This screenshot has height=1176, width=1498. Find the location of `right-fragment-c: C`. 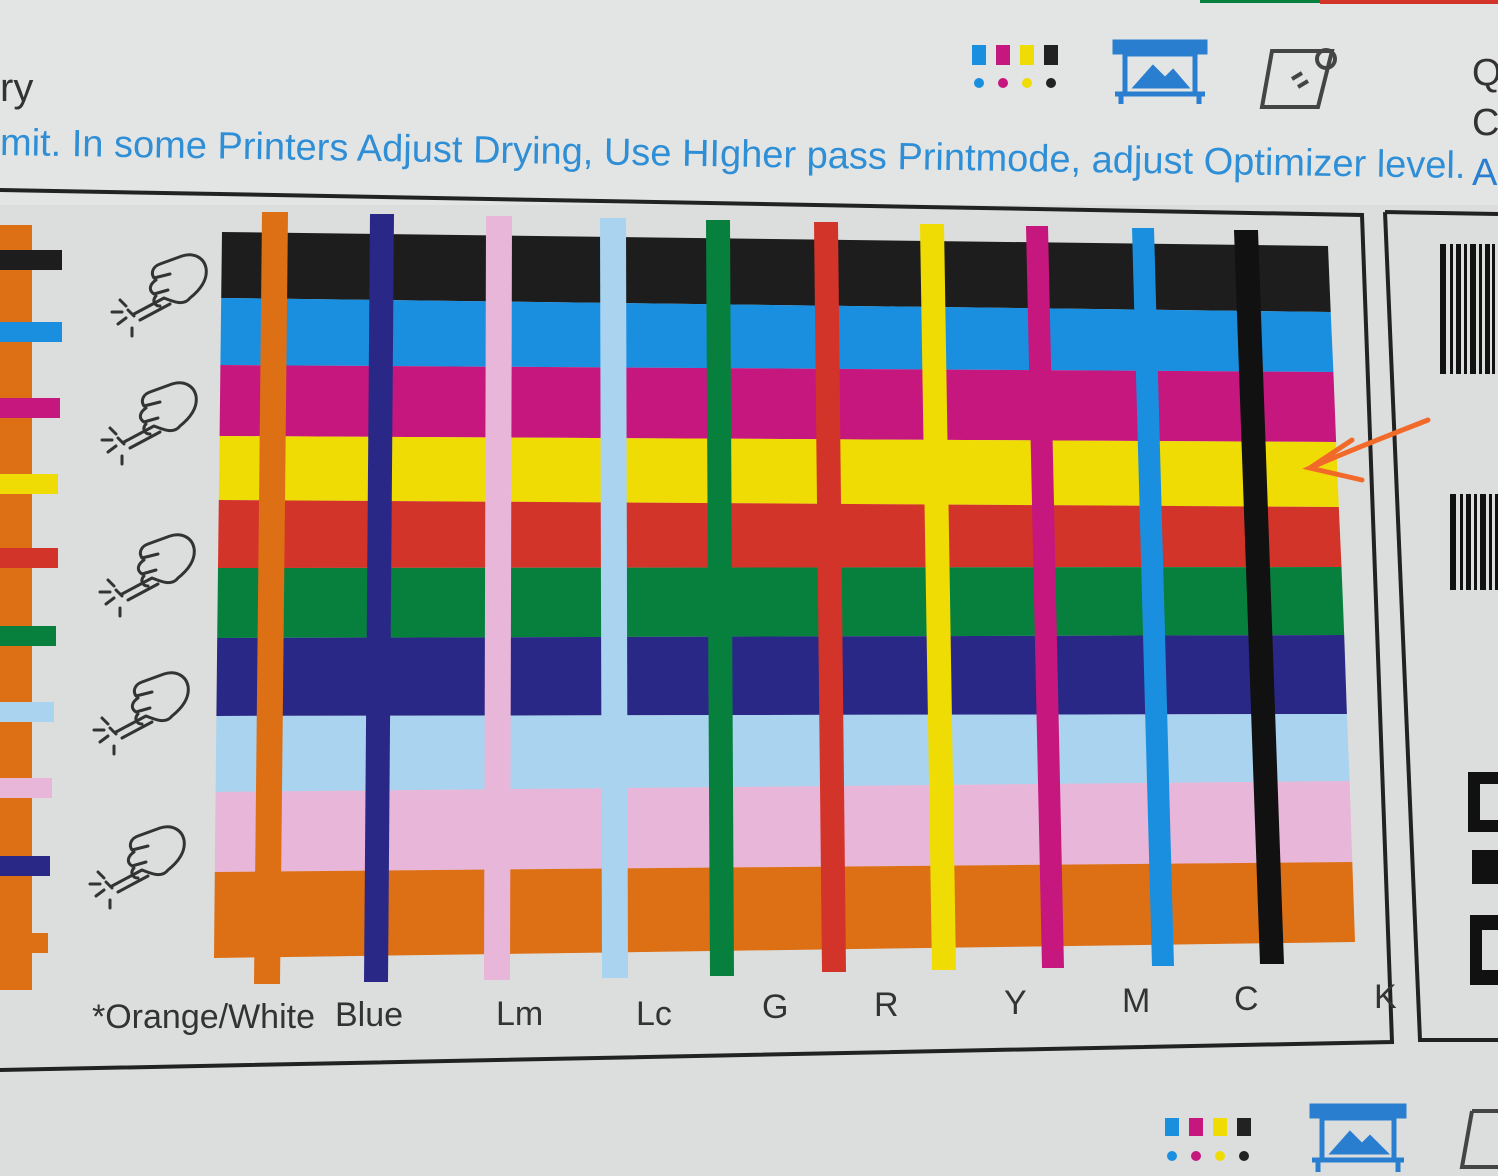

right-fragment-c: C is located at coordinates (1485, 123).